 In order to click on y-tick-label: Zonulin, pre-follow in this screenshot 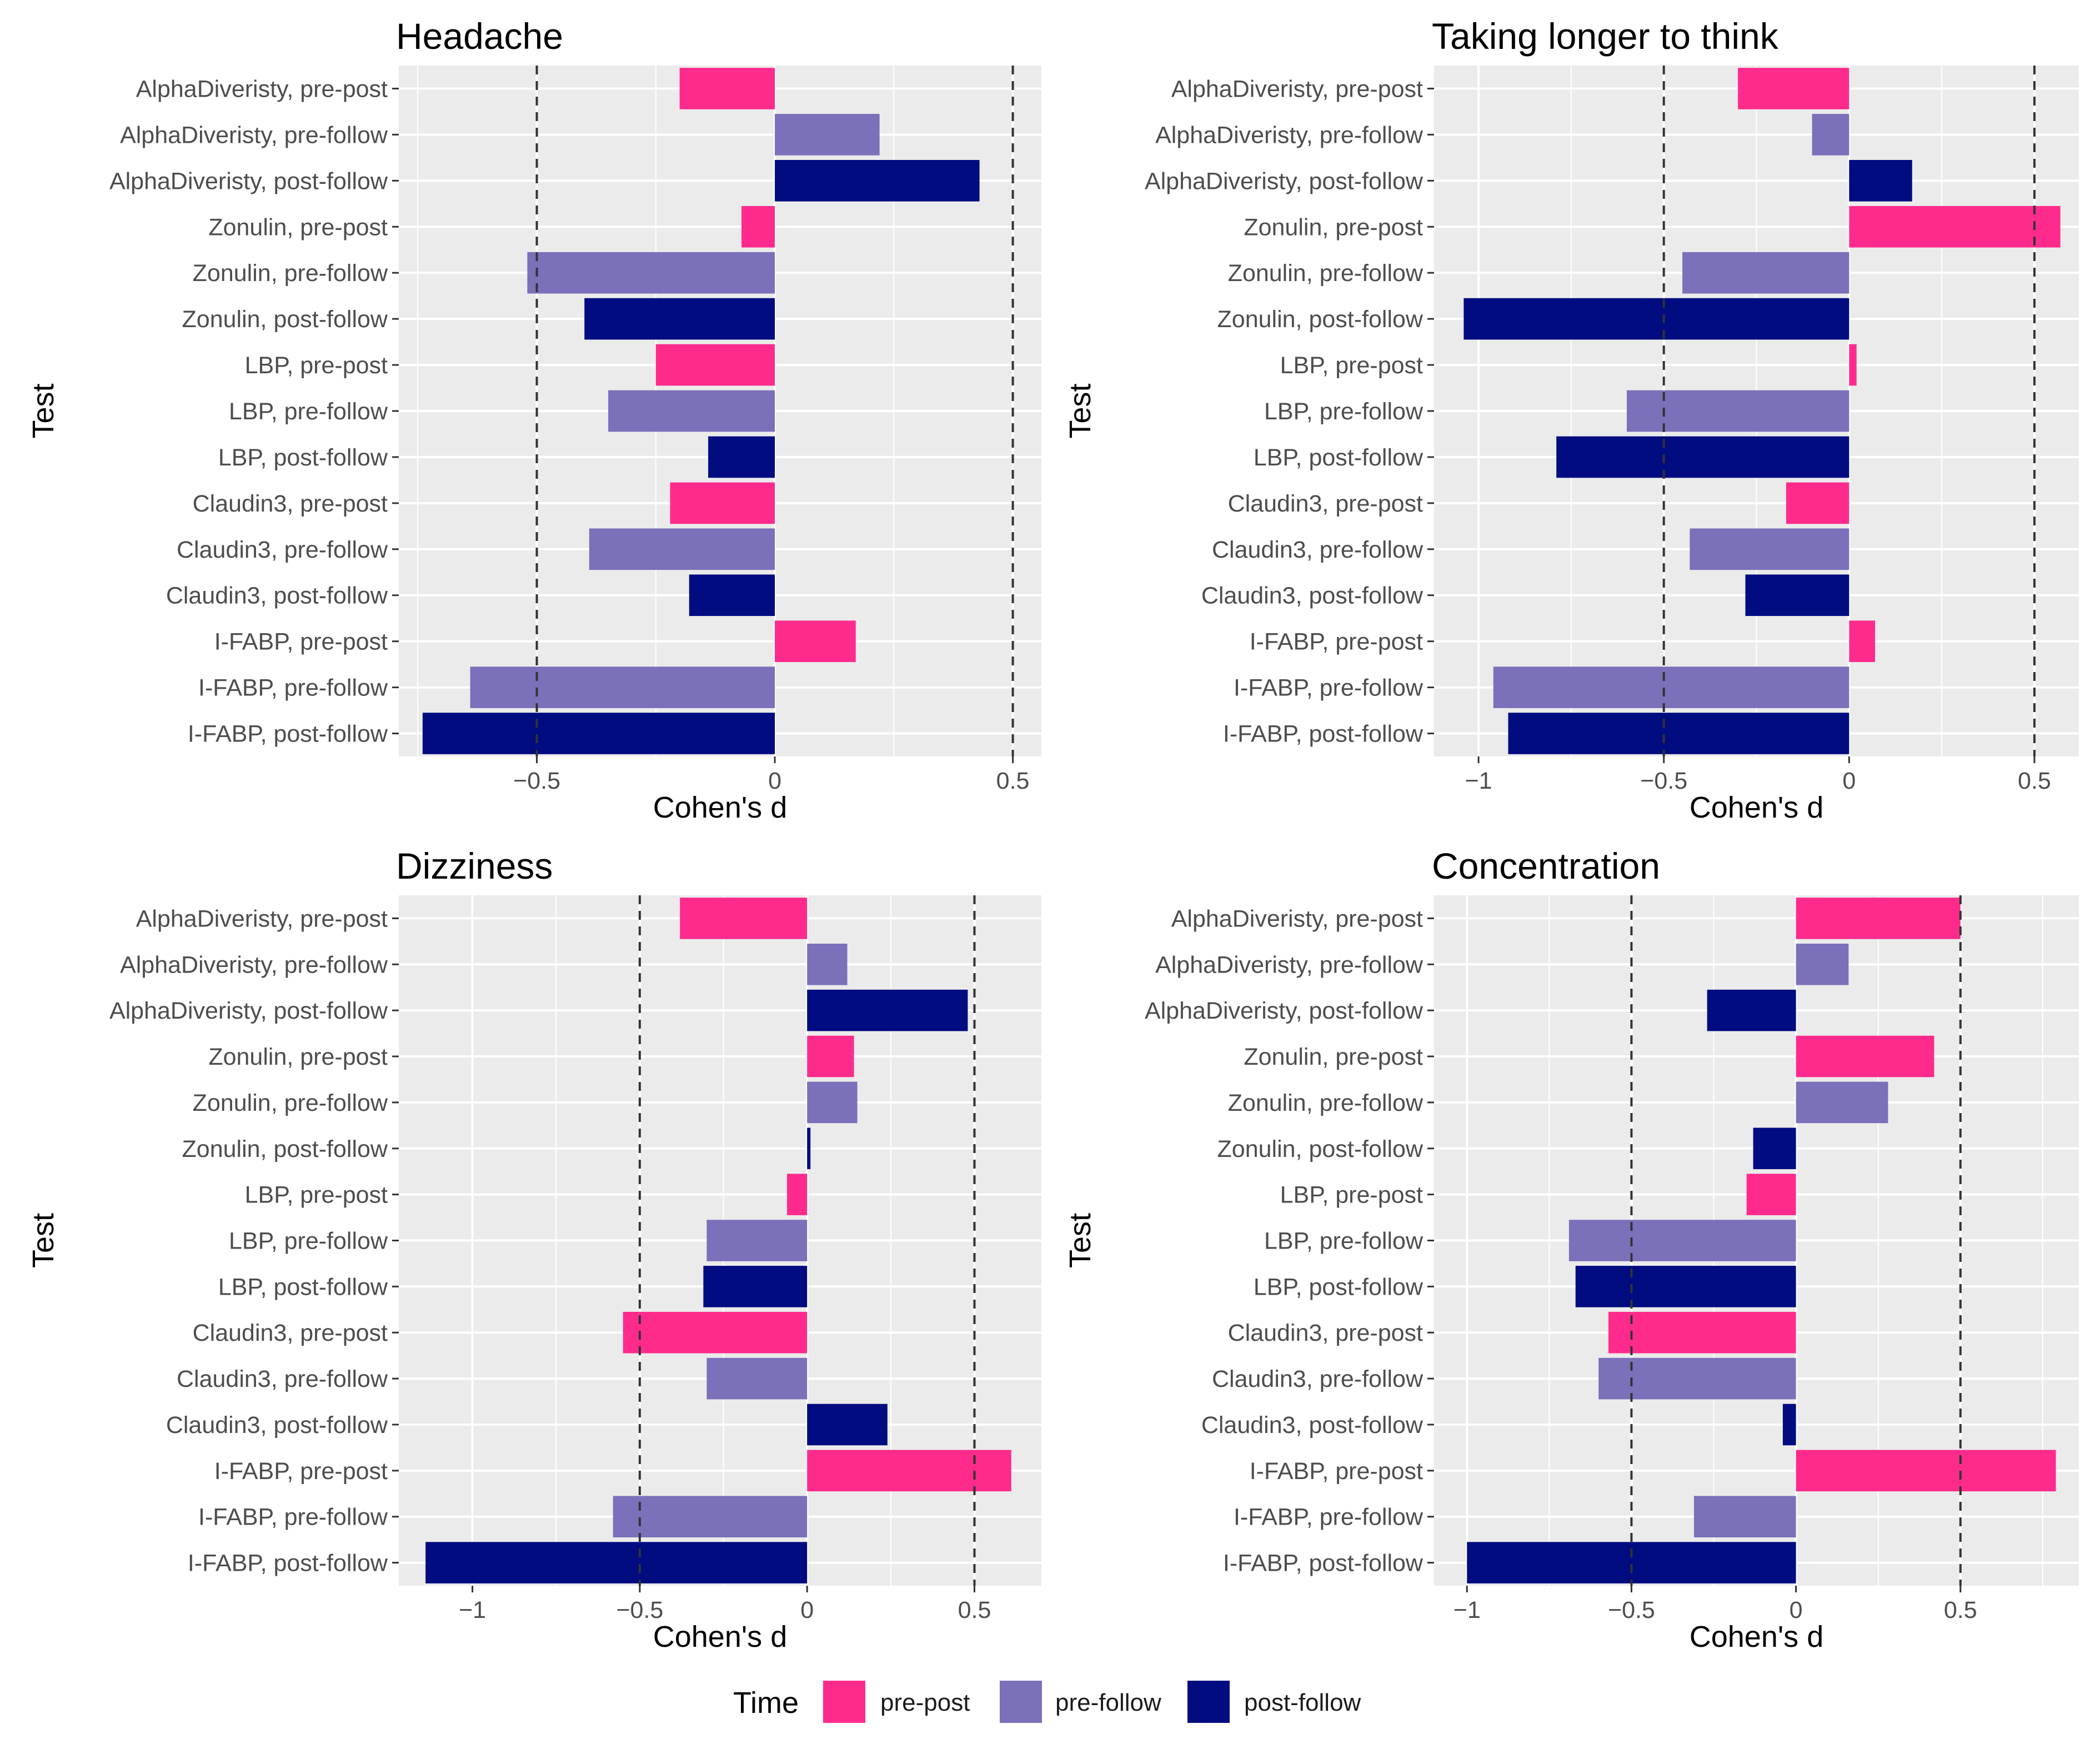, I will do `click(1326, 273)`.